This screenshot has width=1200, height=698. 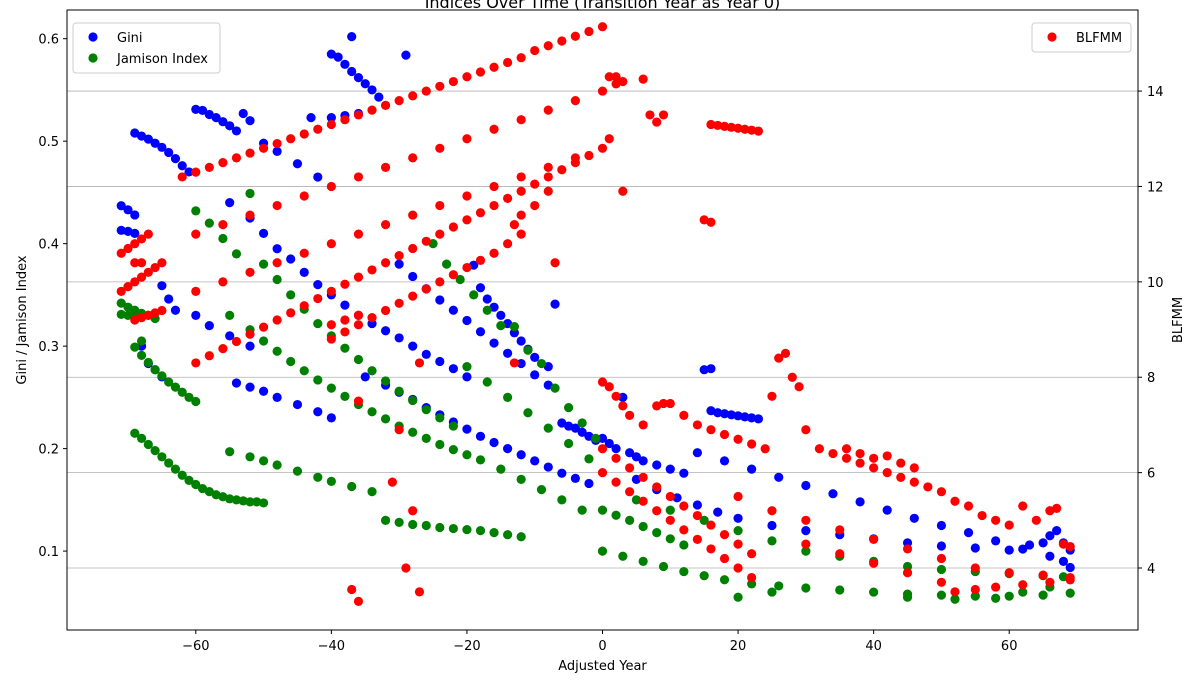 What do you see at coordinates (22, 319) in the screenshot?
I see `y-axis-title: Gini / Jamison Index` at bounding box center [22, 319].